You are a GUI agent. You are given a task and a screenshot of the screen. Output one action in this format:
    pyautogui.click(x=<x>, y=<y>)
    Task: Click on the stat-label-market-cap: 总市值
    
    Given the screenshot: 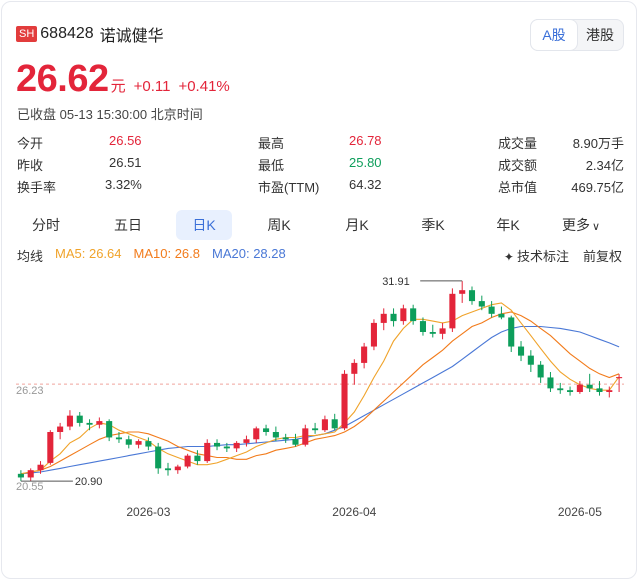 What is the action you would take?
    pyautogui.click(x=518, y=187)
    